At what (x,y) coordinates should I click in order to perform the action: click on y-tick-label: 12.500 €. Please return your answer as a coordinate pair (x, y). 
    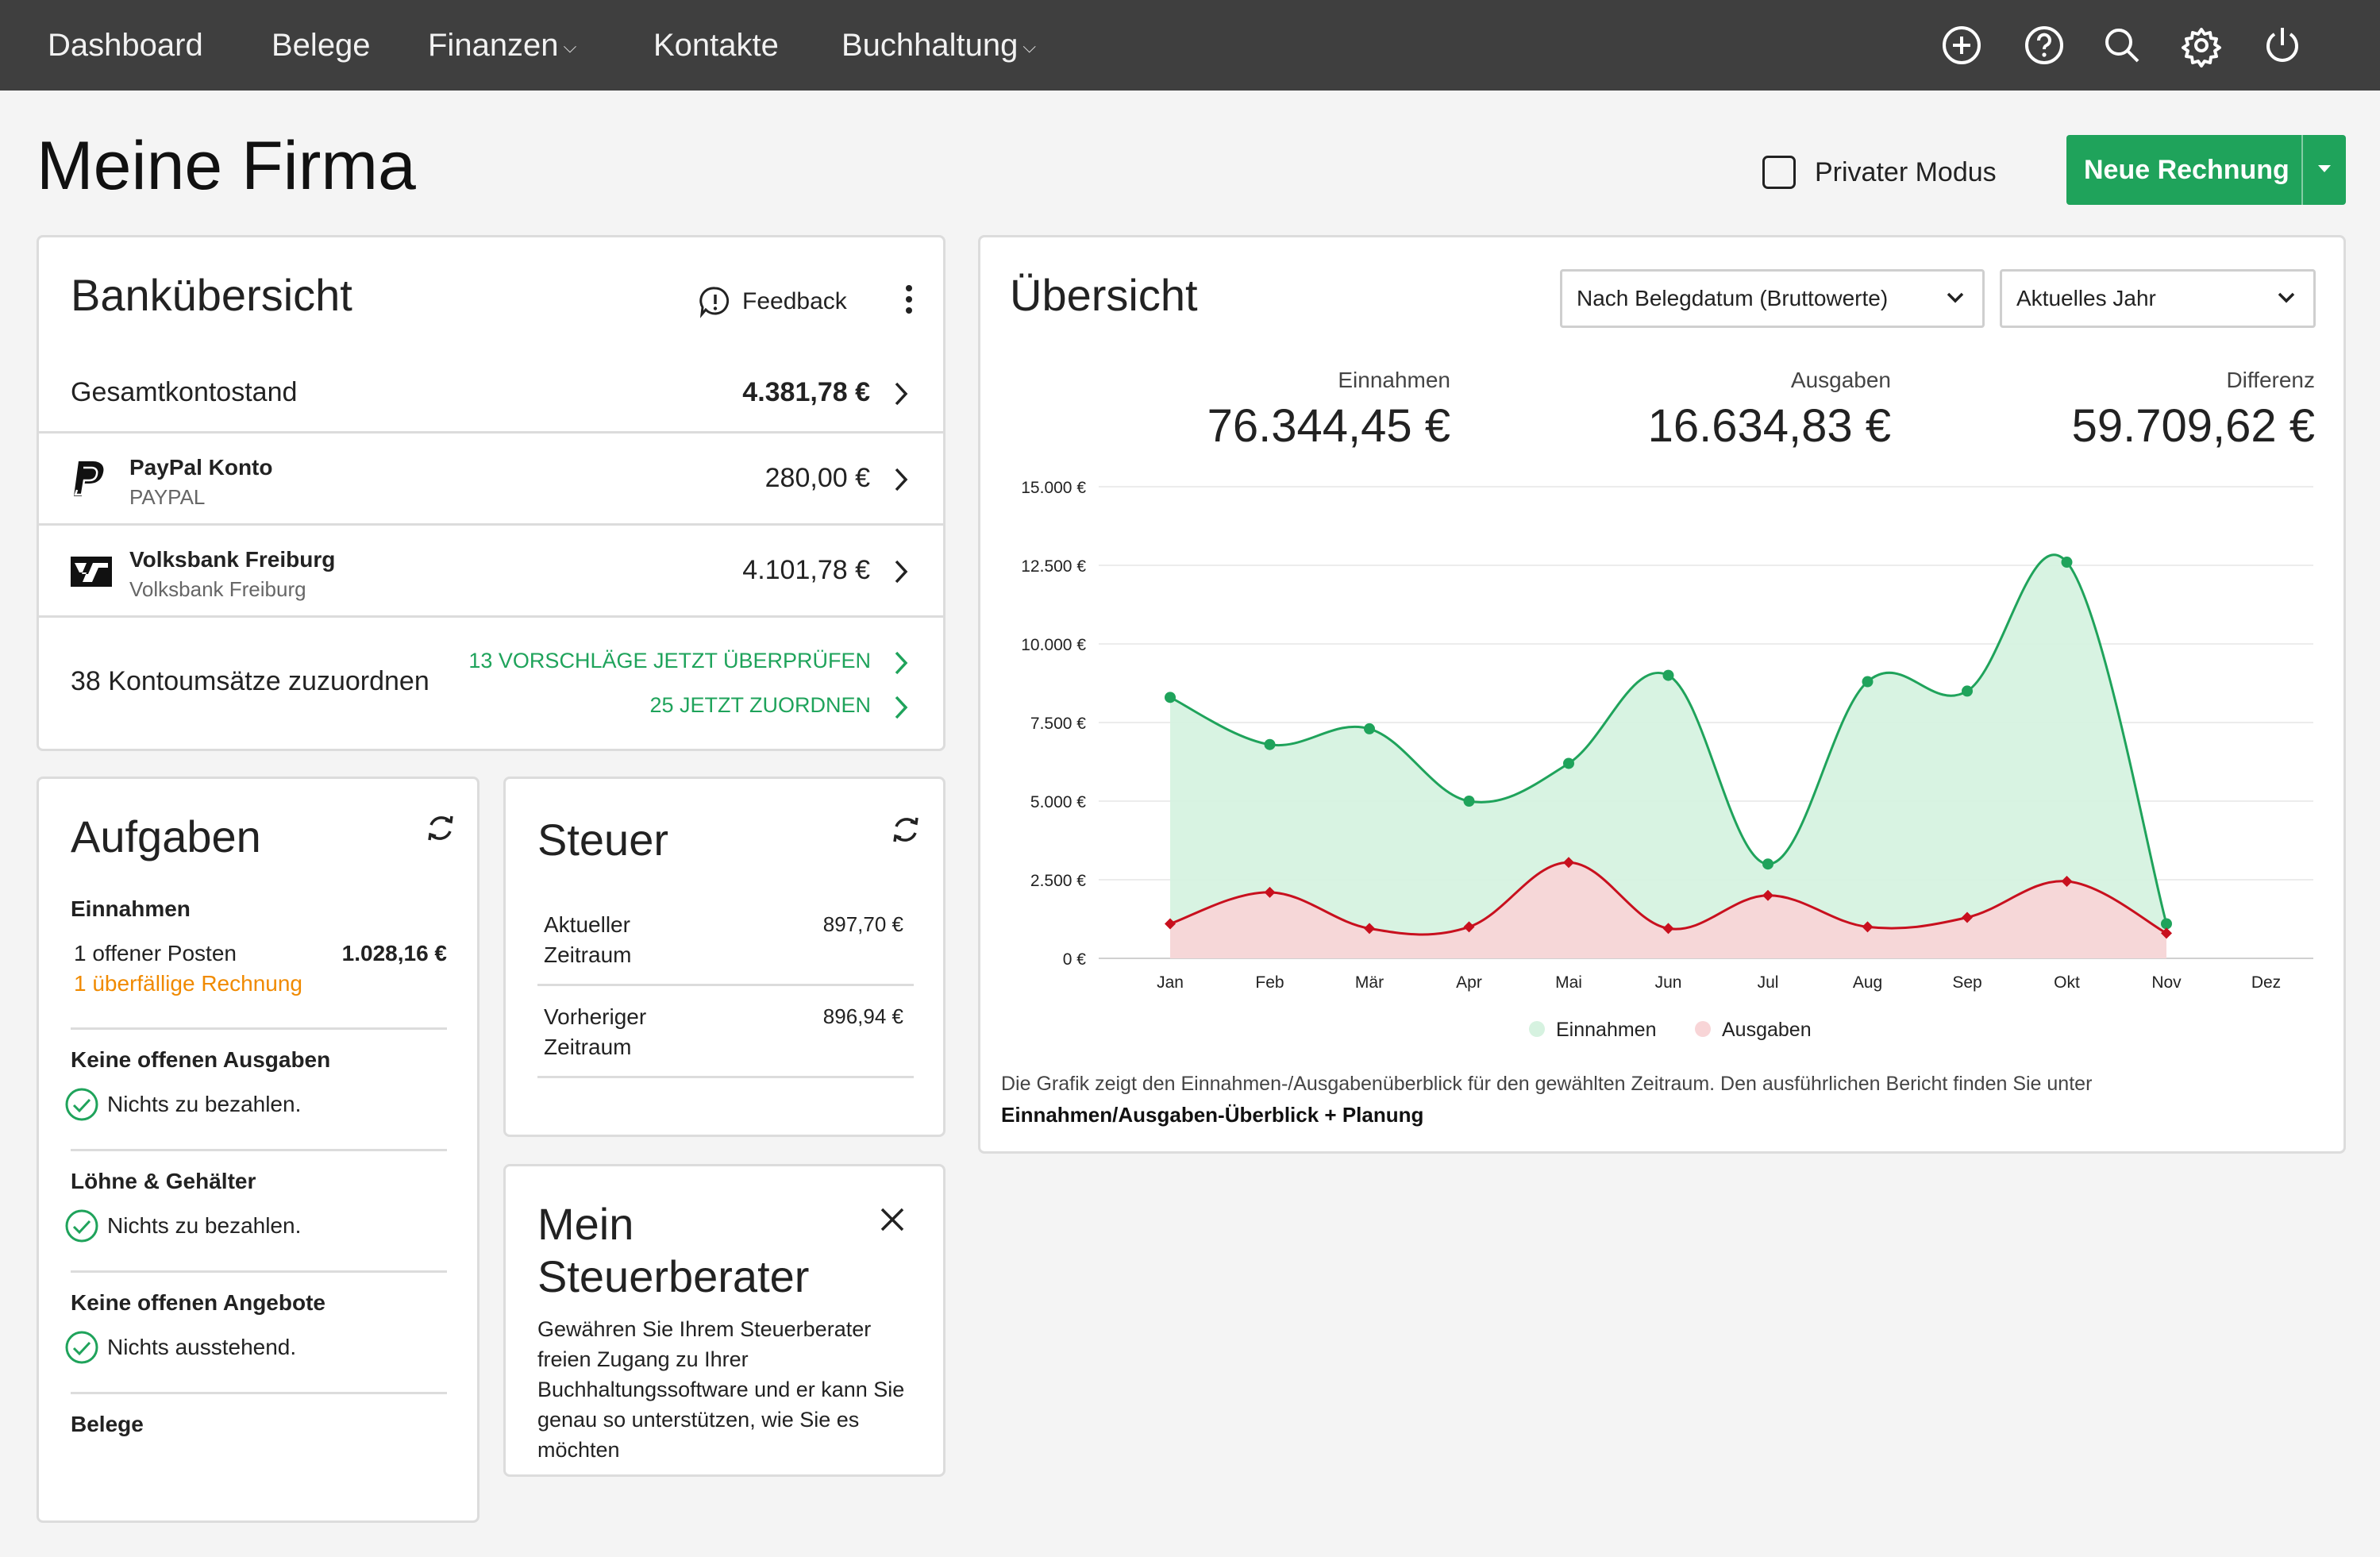
    Looking at the image, I should click on (1053, 566).